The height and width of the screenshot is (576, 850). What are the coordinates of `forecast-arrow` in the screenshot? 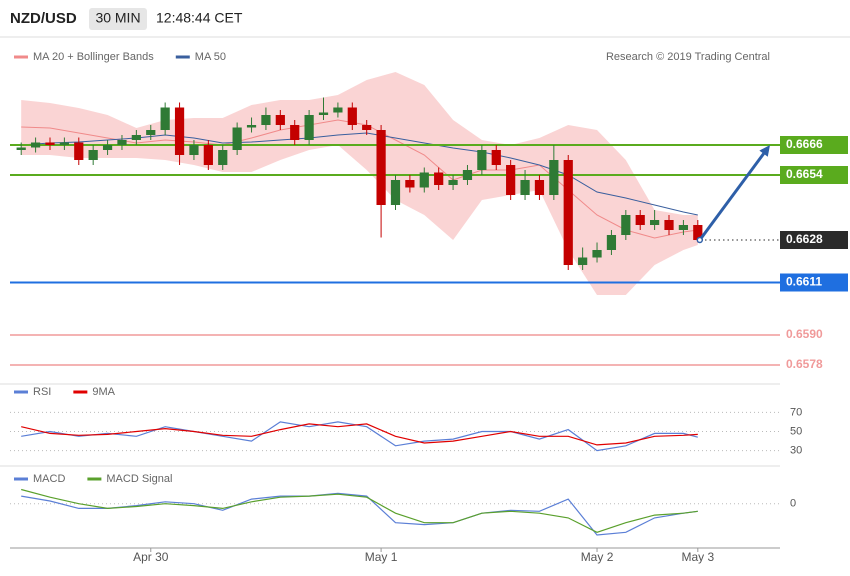 It's located at (733, 194).